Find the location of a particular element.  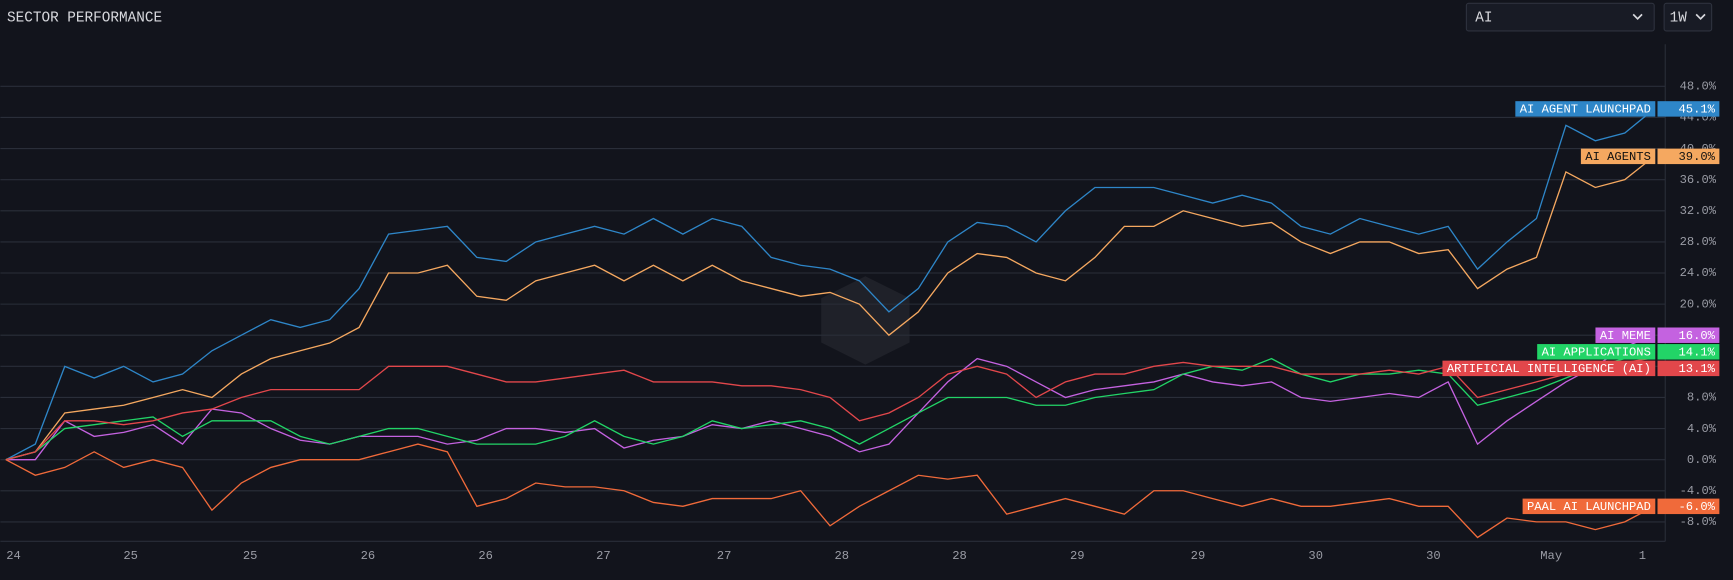

legend-label: ARTIFICIAL INTELLIGENCE (AI) is located at coordinates (1549, 369).